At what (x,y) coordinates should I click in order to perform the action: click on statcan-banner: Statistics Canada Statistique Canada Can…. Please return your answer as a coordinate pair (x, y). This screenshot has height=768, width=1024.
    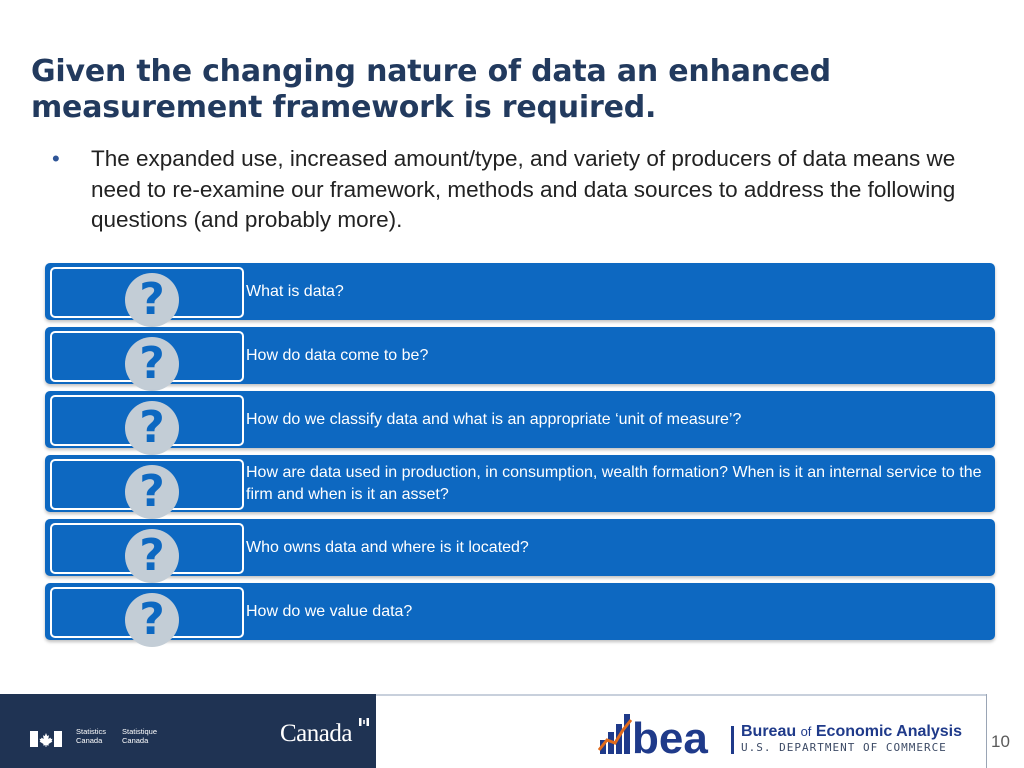
    Looking at the image, I should click on (188, 731).